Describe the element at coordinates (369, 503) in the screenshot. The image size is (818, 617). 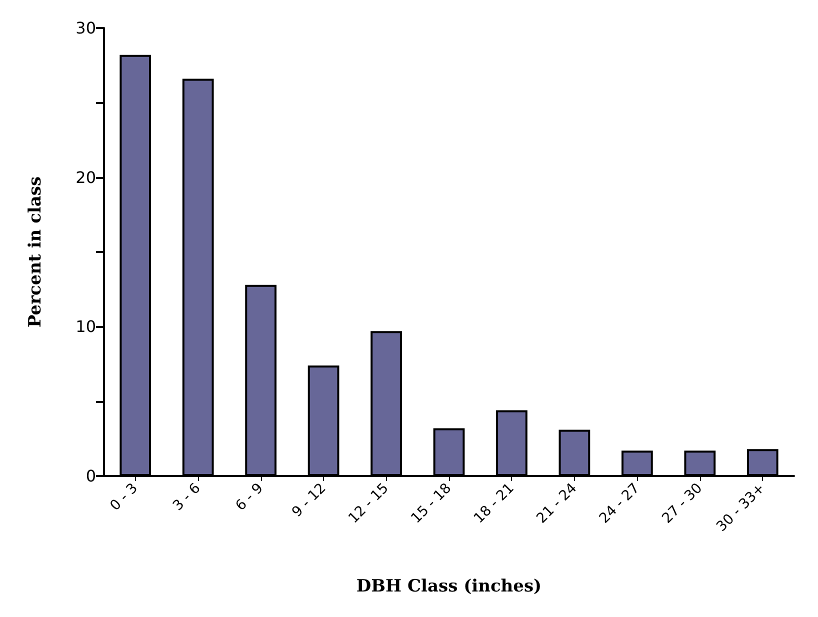
I see `x-tick-label: 12 - 15` at that location.